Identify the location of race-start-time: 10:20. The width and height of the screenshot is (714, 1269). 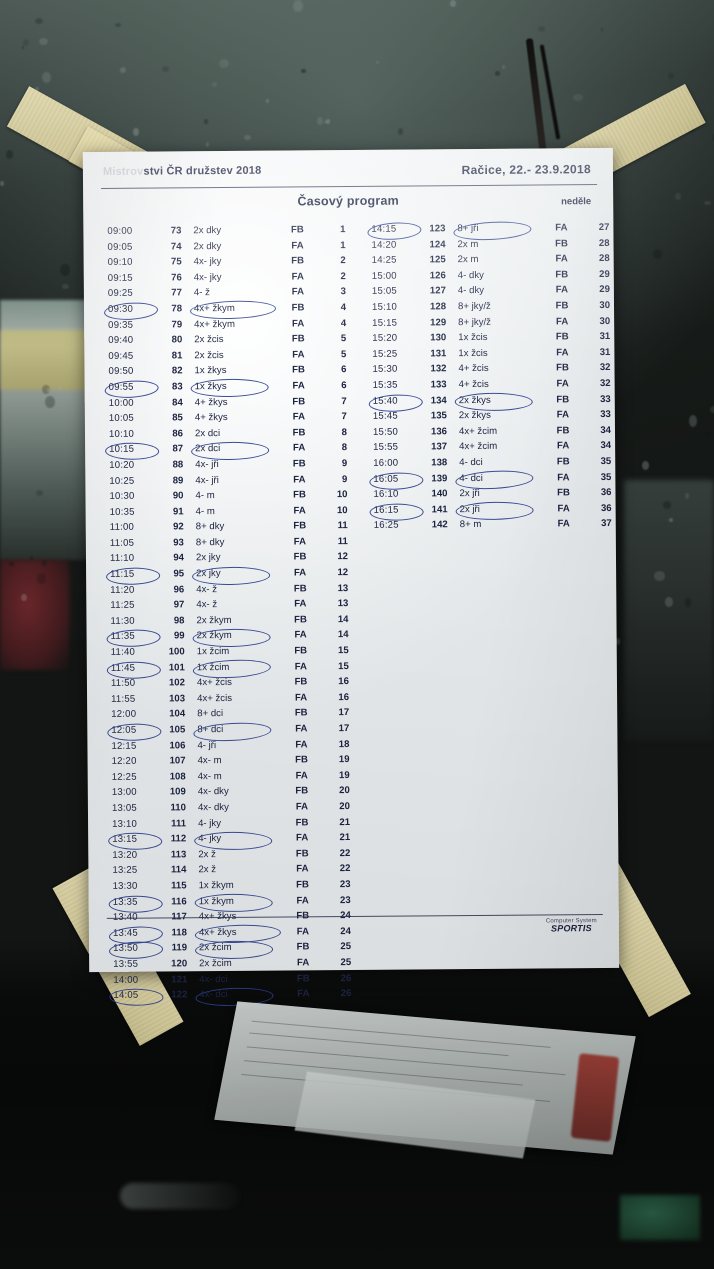
(122, 465).